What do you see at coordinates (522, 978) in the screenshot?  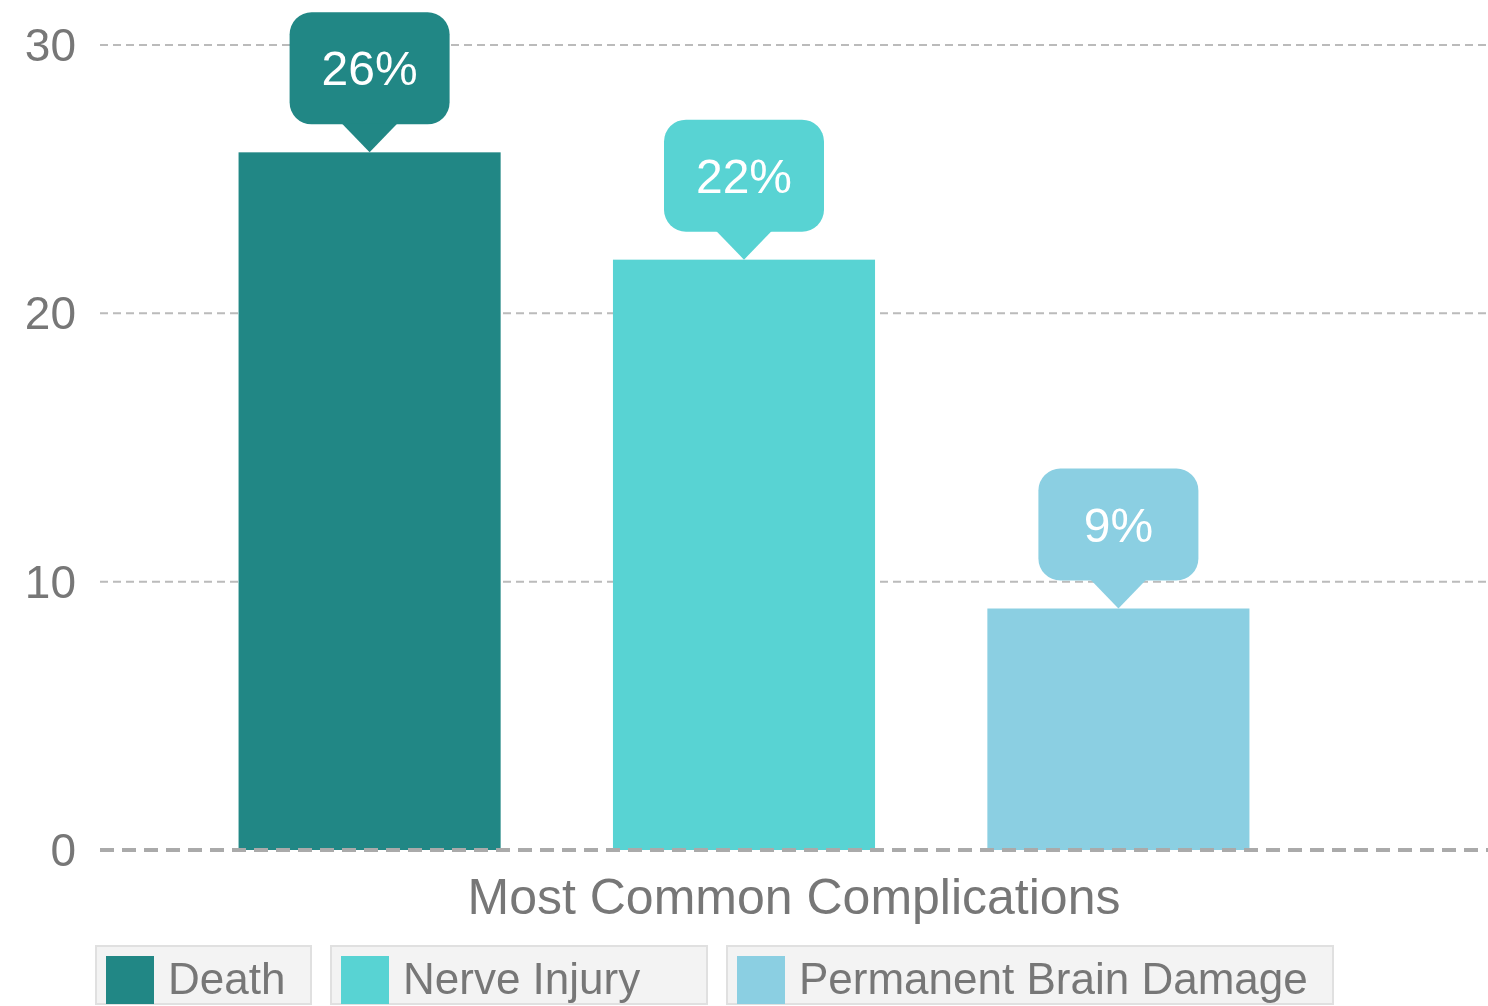 I see `legend-label: Nerve Injury` at bounding box center [522, 978].